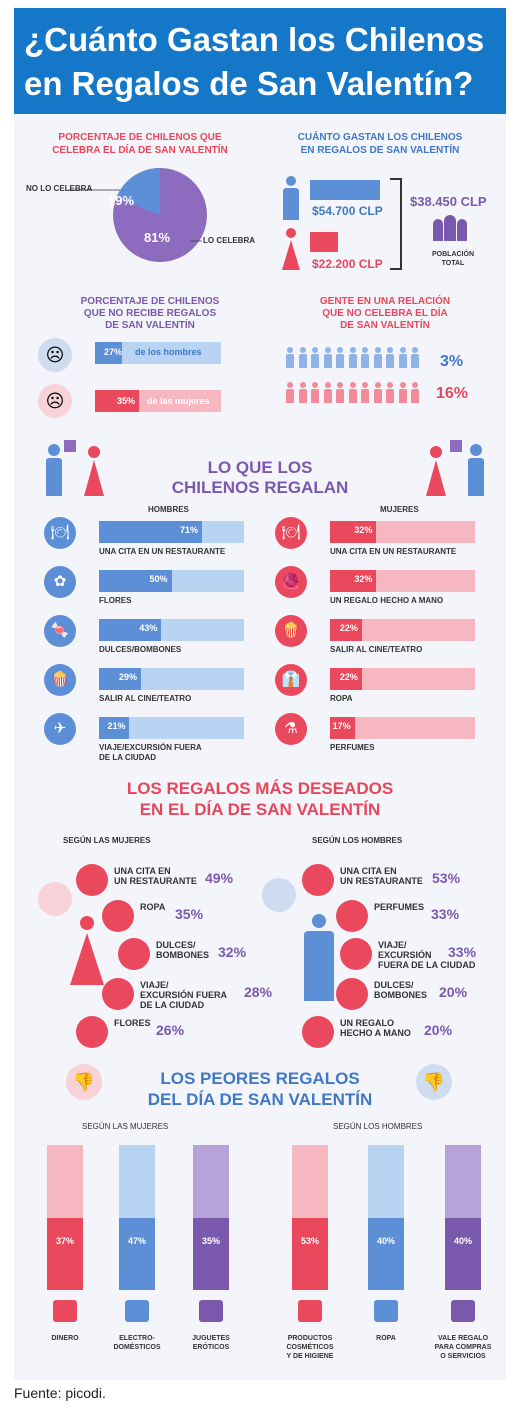 The width and height of the screenshot is (520, 1423). What do you see at coordinates (453, 228) in the screenshot?
I see `population-icon` at bounding box center [453, 228].